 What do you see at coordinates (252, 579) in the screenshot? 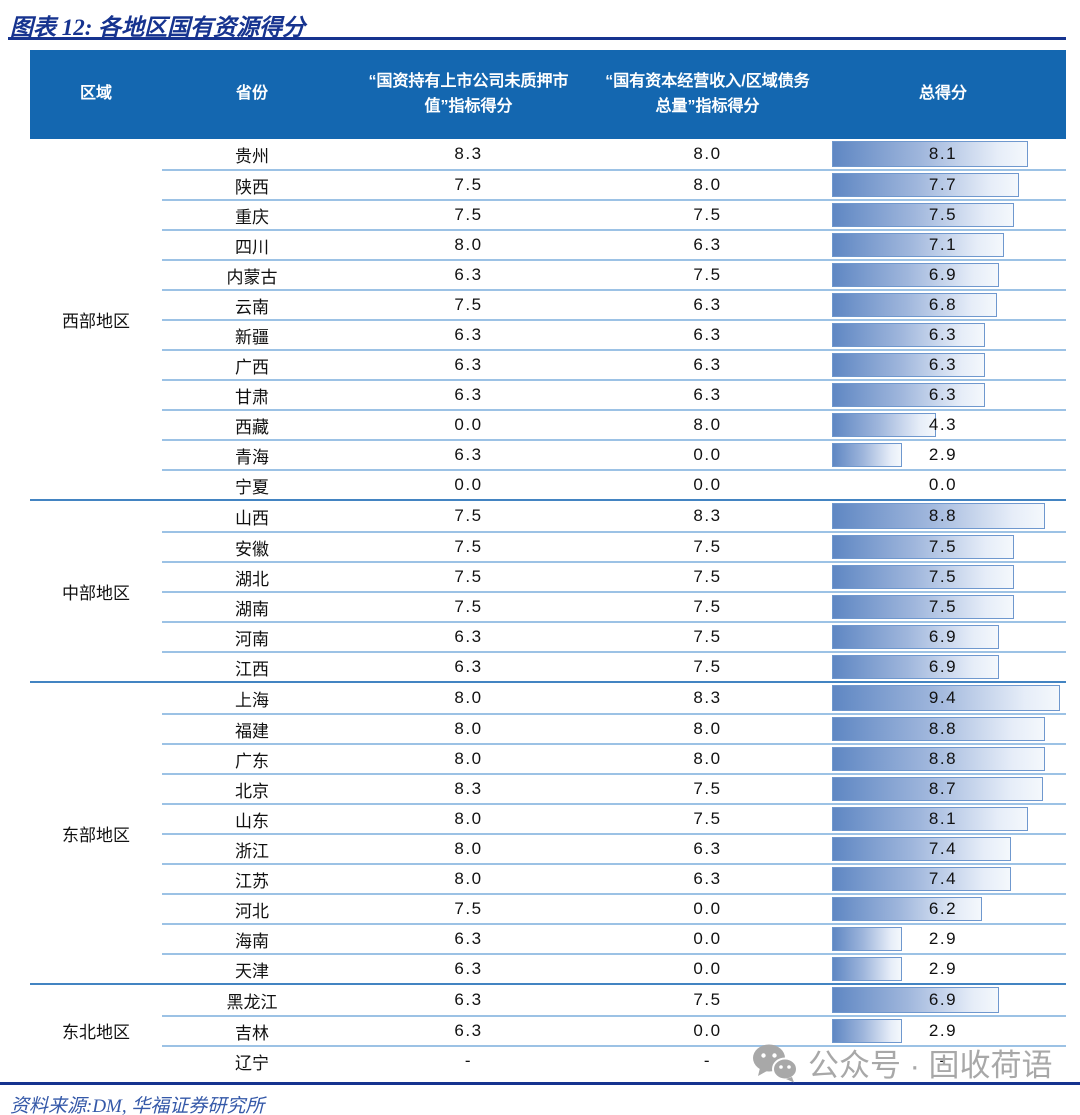
I see `province-cell: 湖北` at bounding box center [252, 579].